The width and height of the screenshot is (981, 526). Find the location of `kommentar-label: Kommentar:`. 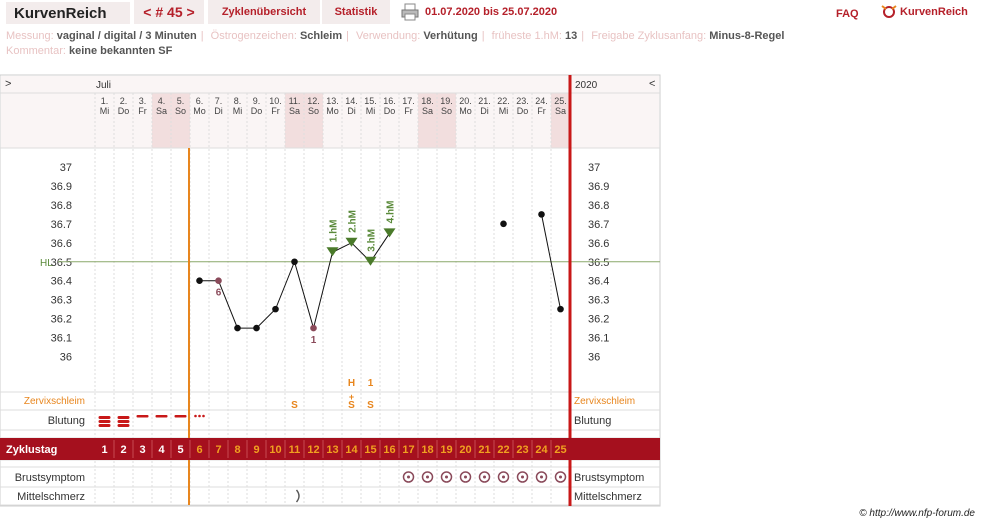

kommentar-label: Kommentar: is located at coordinates (36, 51).